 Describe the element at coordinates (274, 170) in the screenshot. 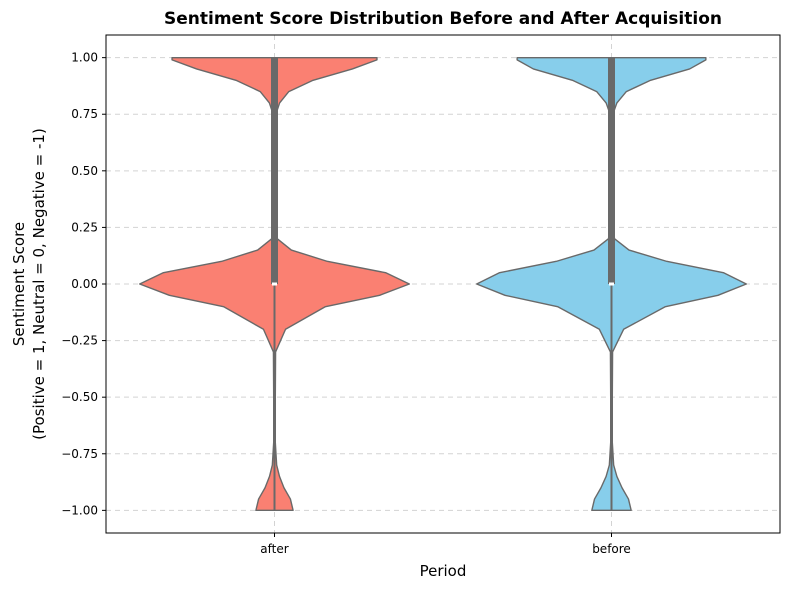

I see `iqr-box-after` at that location.